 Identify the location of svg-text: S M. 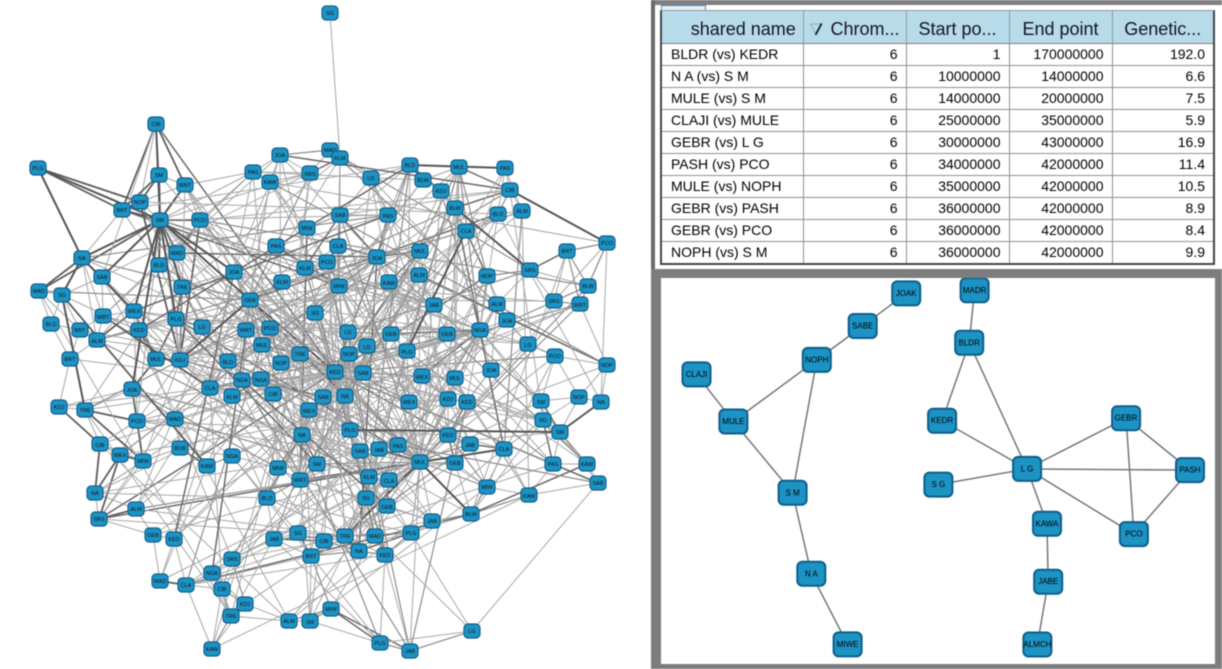
(792, 492).